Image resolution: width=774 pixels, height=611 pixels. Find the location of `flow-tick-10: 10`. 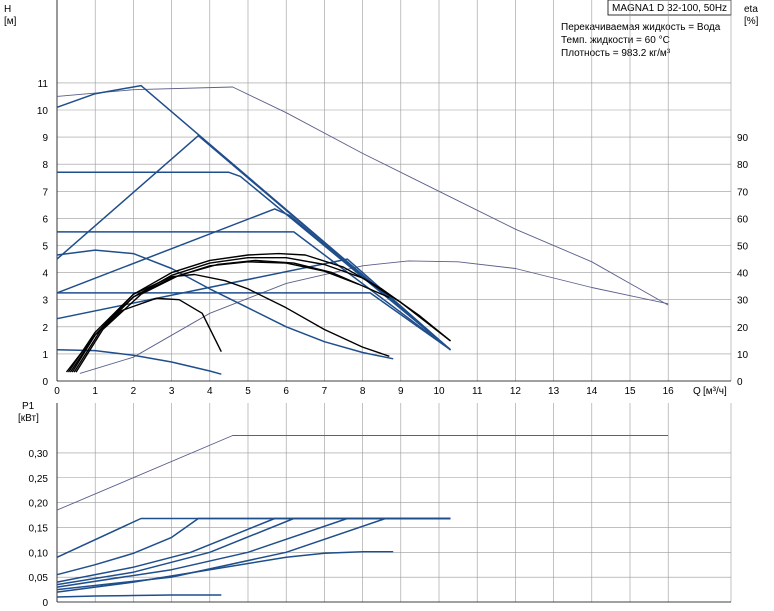

flow-tick-10: 10 is located at coordinates (439, 391).